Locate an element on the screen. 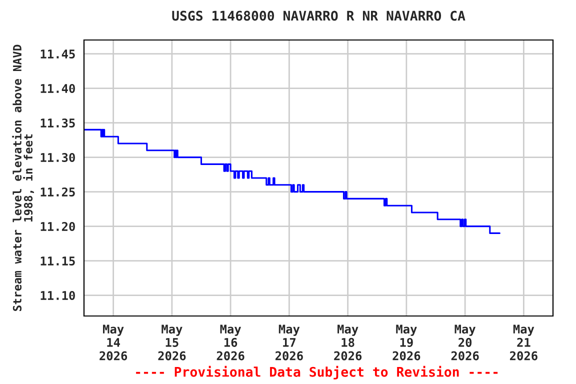 The width and height of the screenshot is (576, 384). y-tick-label: 11.40 is located at coordinates (57, 89).